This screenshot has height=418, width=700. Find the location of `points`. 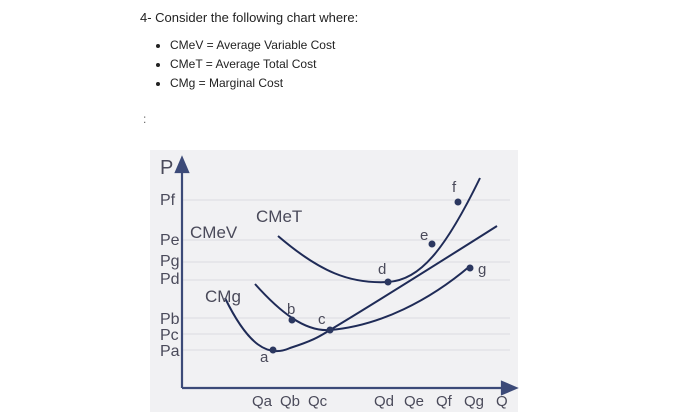

points is located at coordinates (371, 276).